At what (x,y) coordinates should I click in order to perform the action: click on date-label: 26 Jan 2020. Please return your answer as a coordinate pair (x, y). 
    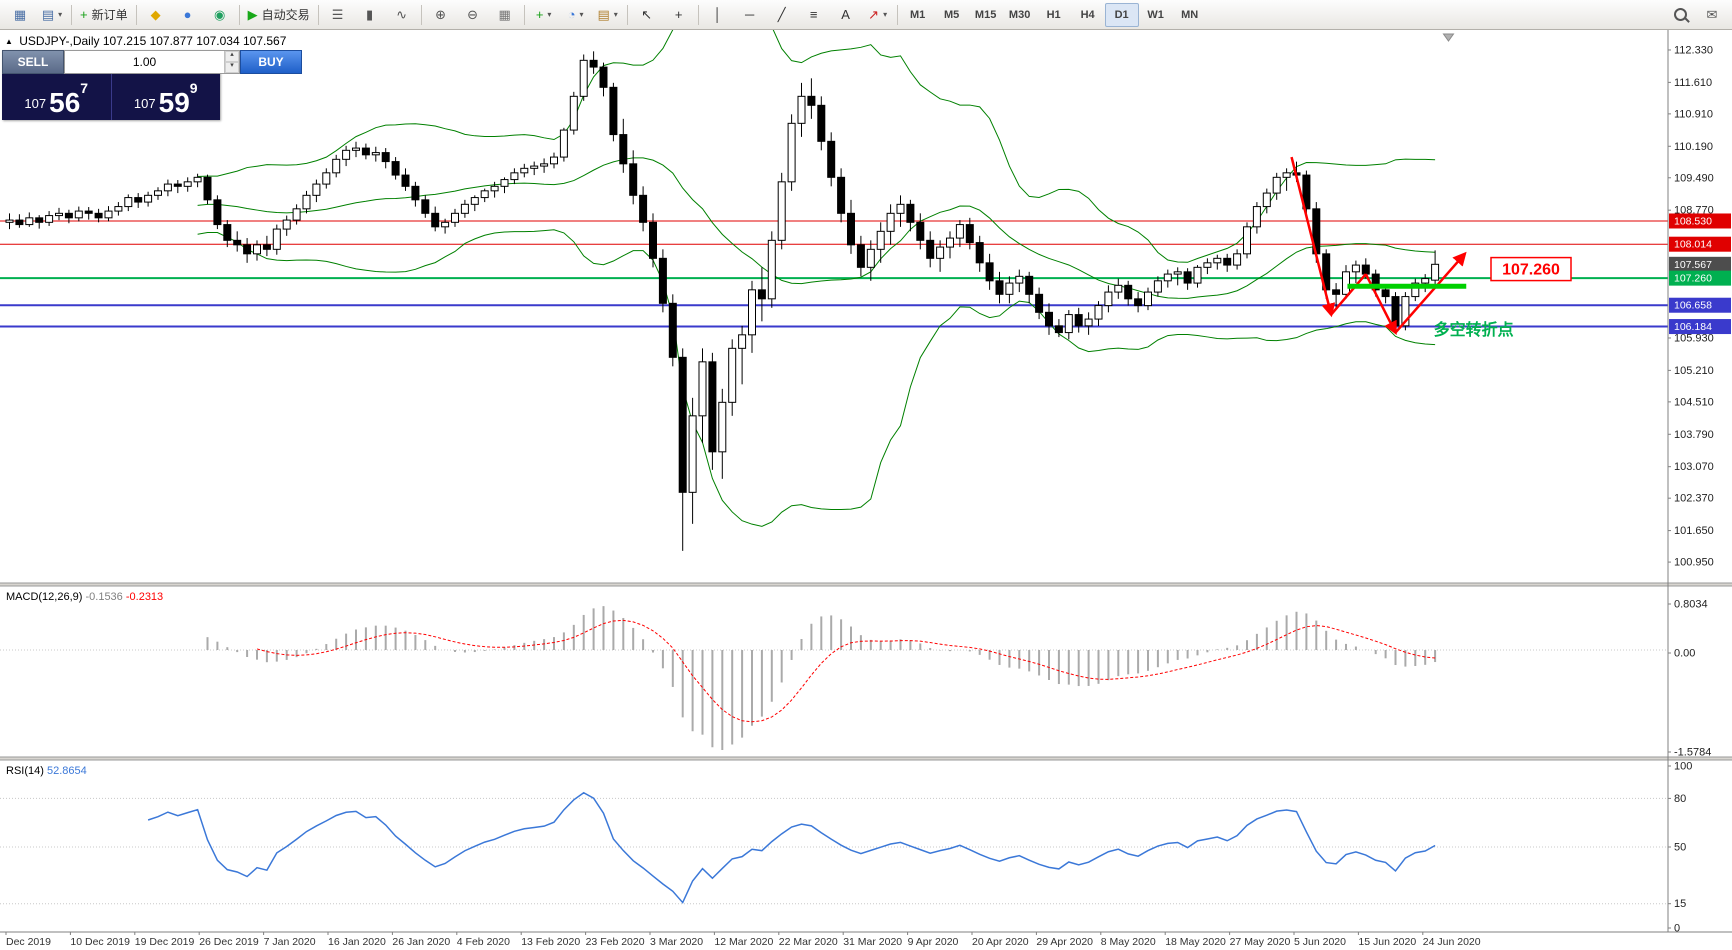
    Looking at the image, I should click on (421, 942).